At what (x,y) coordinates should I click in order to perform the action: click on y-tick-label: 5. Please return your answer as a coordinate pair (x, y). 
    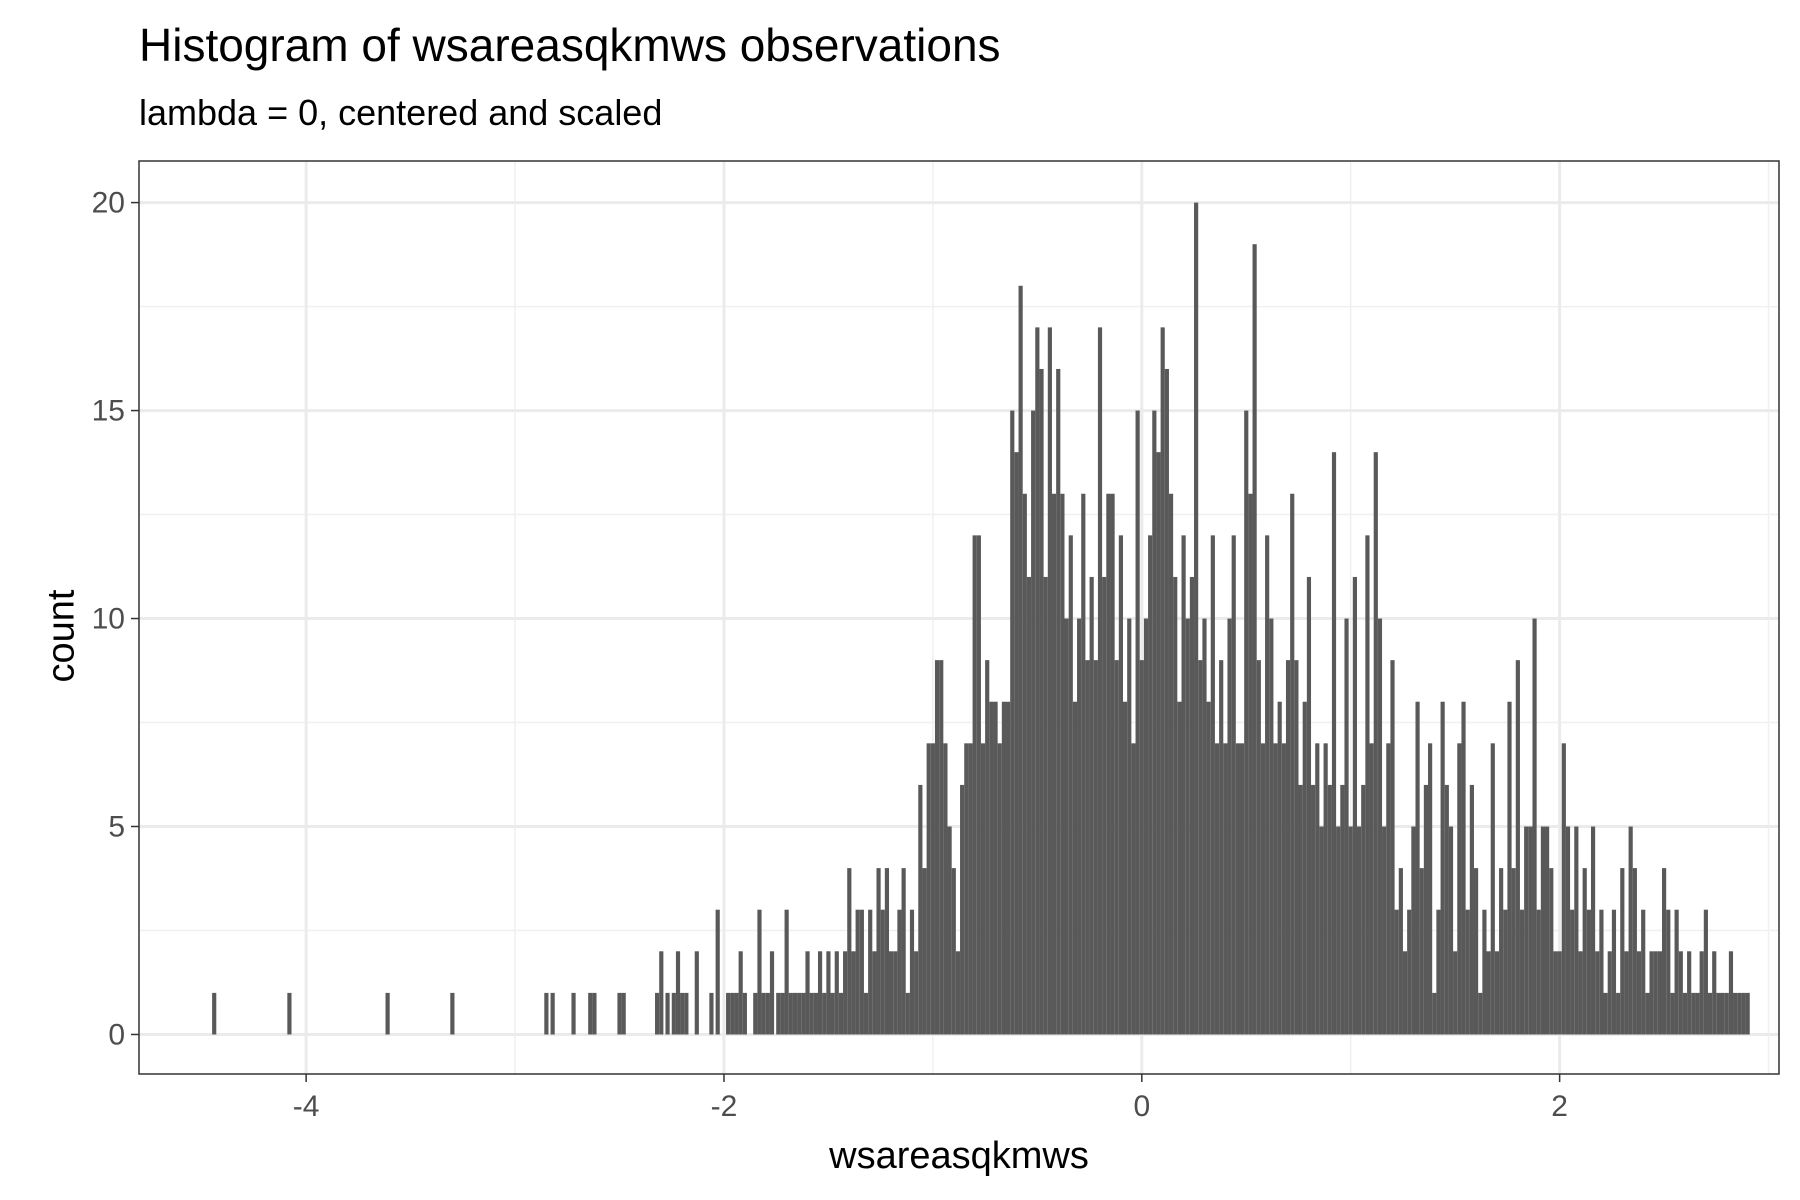
    Looking at the image, I should click on (116, 827).